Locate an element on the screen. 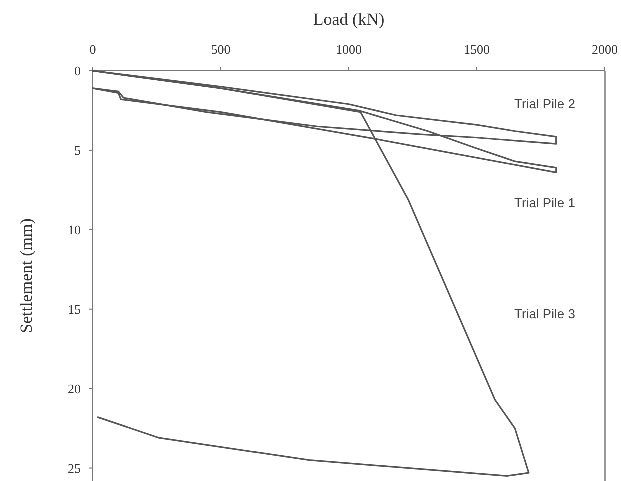  x-tick-label: 0 is located at coordinates (93, 49).